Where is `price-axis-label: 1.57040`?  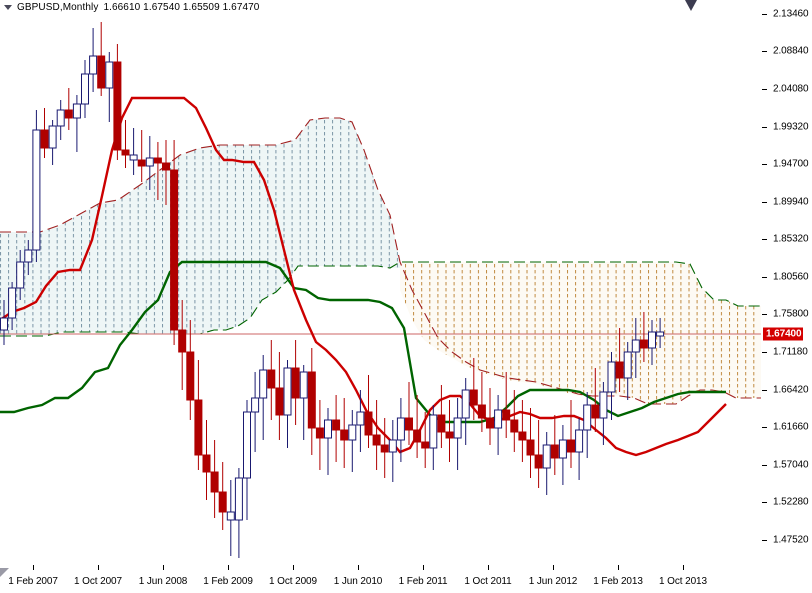 price-axis-label: 1.57040 is located at coordinates (791, 465).